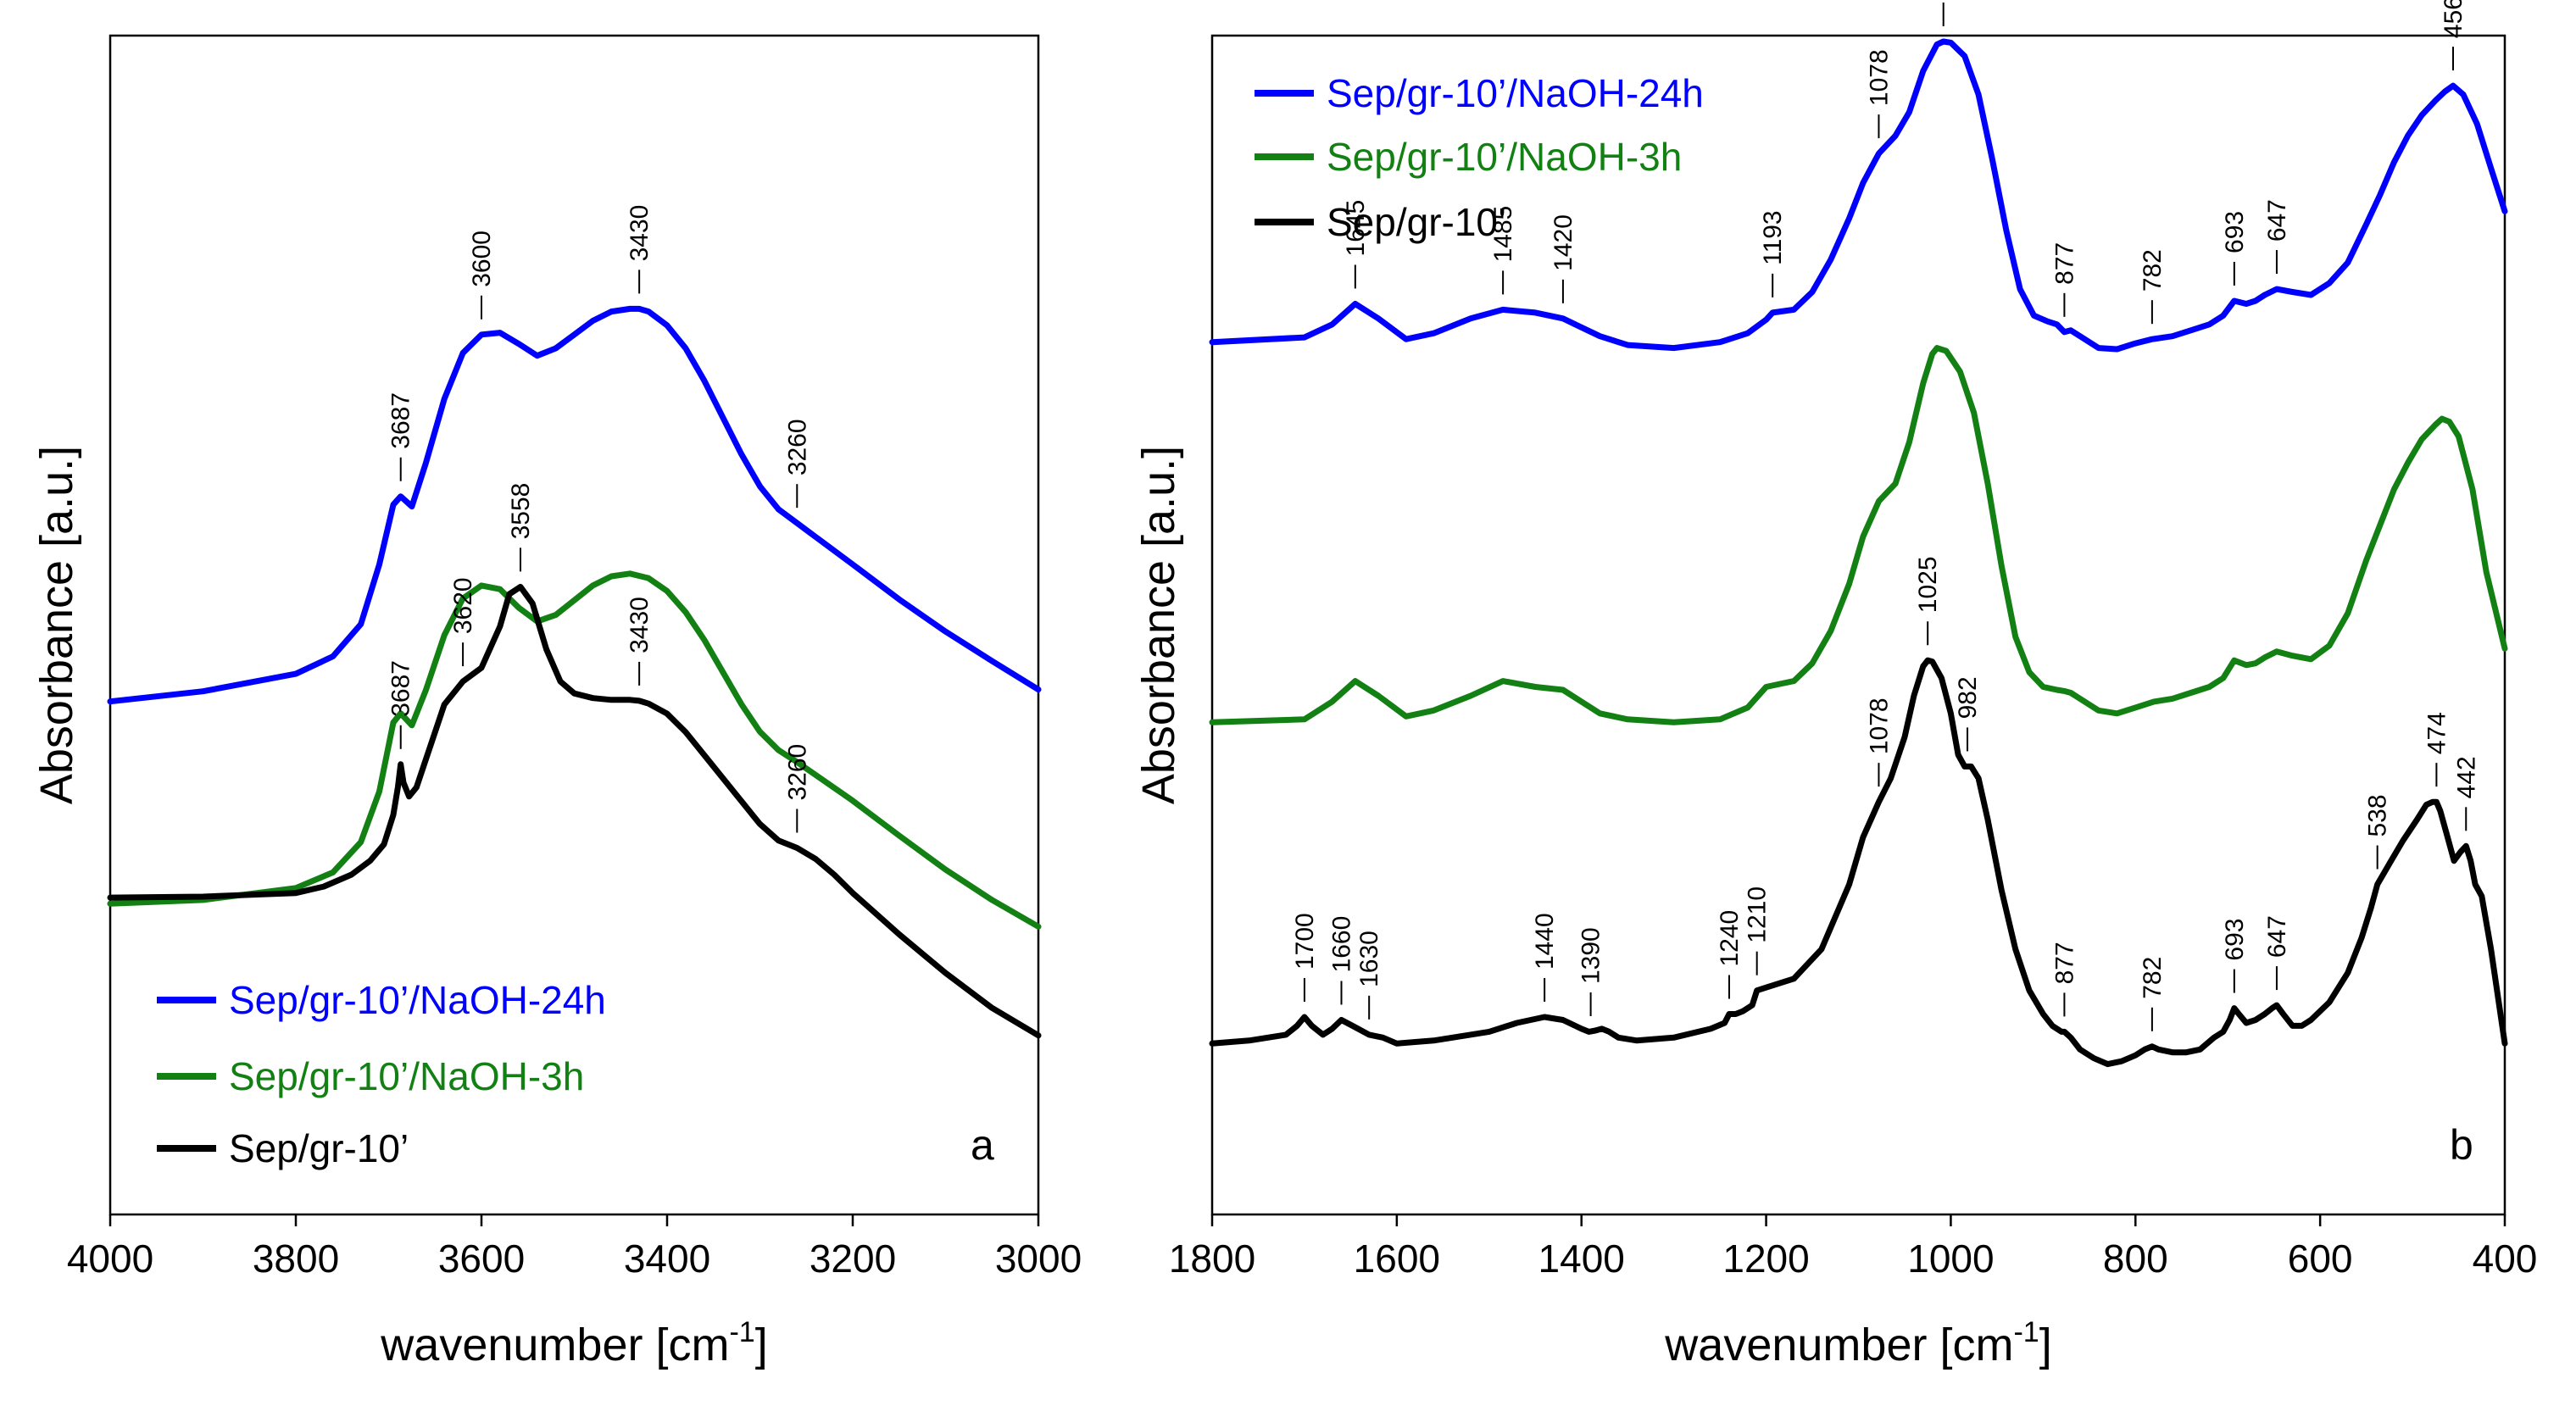  What do you see at coordinates (1342, 944) in the screenshot?
I see `peak-label: 1660` at bounding box center [1342, 944].